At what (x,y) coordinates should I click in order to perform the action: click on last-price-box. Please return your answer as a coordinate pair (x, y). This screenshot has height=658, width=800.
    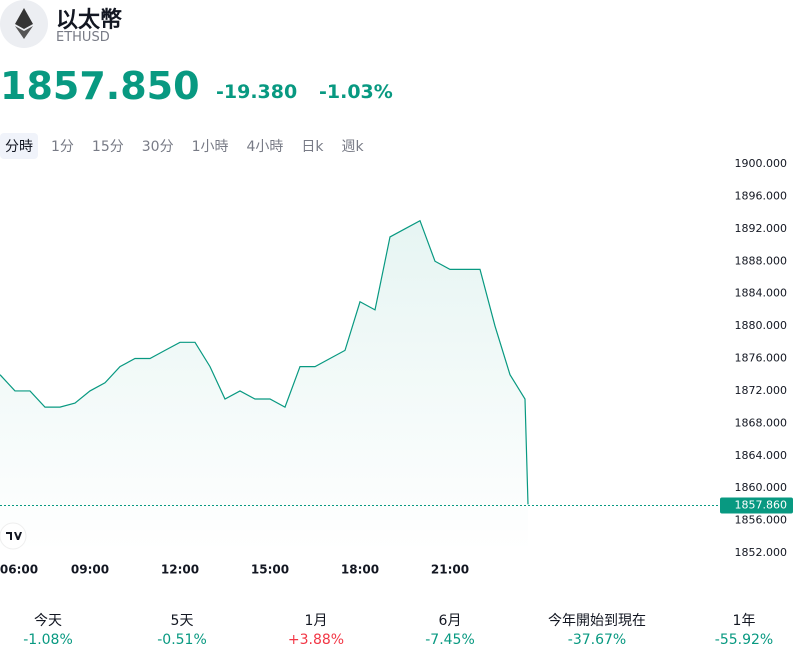
    Looking at the image, I should click on (756, 505).